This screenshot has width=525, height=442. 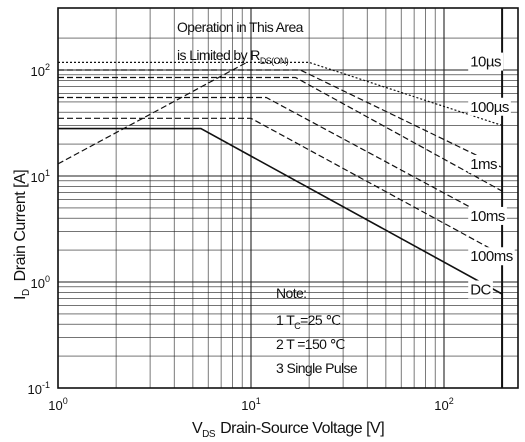 What do you see at coordinates (47, 67) in the screenshot?
I see `y-tick-label-exponent: 2` at bounding box center [47, 67].